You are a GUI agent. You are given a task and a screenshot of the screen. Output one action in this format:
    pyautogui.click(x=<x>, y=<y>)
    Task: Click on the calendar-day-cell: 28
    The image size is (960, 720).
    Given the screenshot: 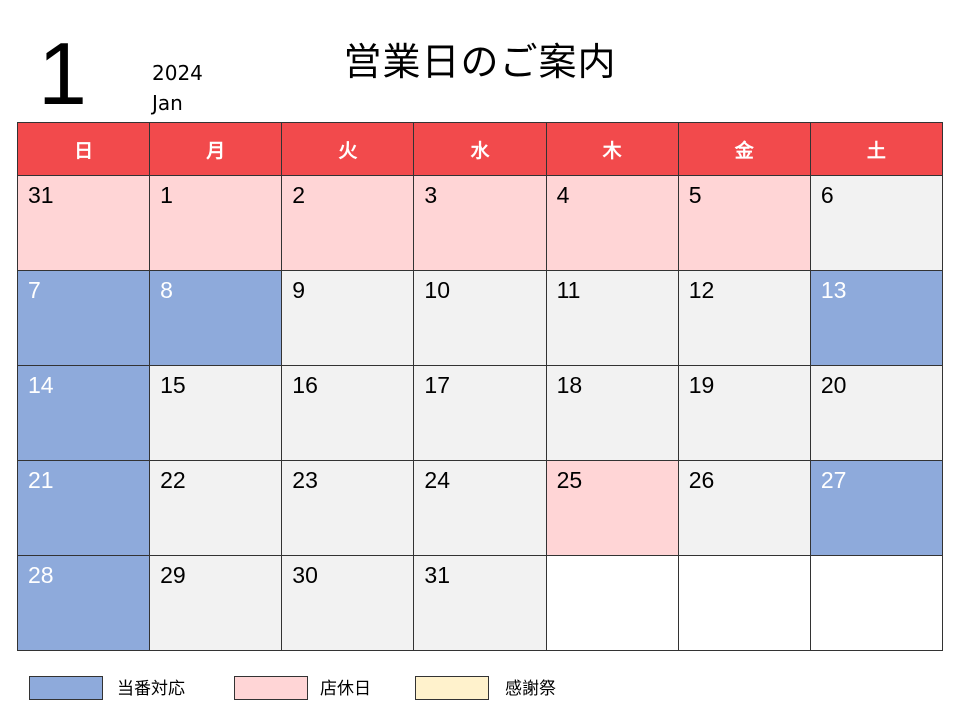 What is the action you would take?
    pyautogui.click(x=83, y=603)
    